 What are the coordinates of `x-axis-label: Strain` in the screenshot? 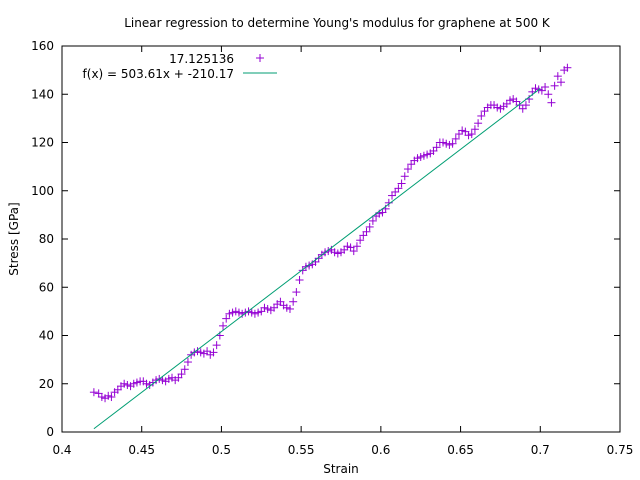 It's located at (341, 469).